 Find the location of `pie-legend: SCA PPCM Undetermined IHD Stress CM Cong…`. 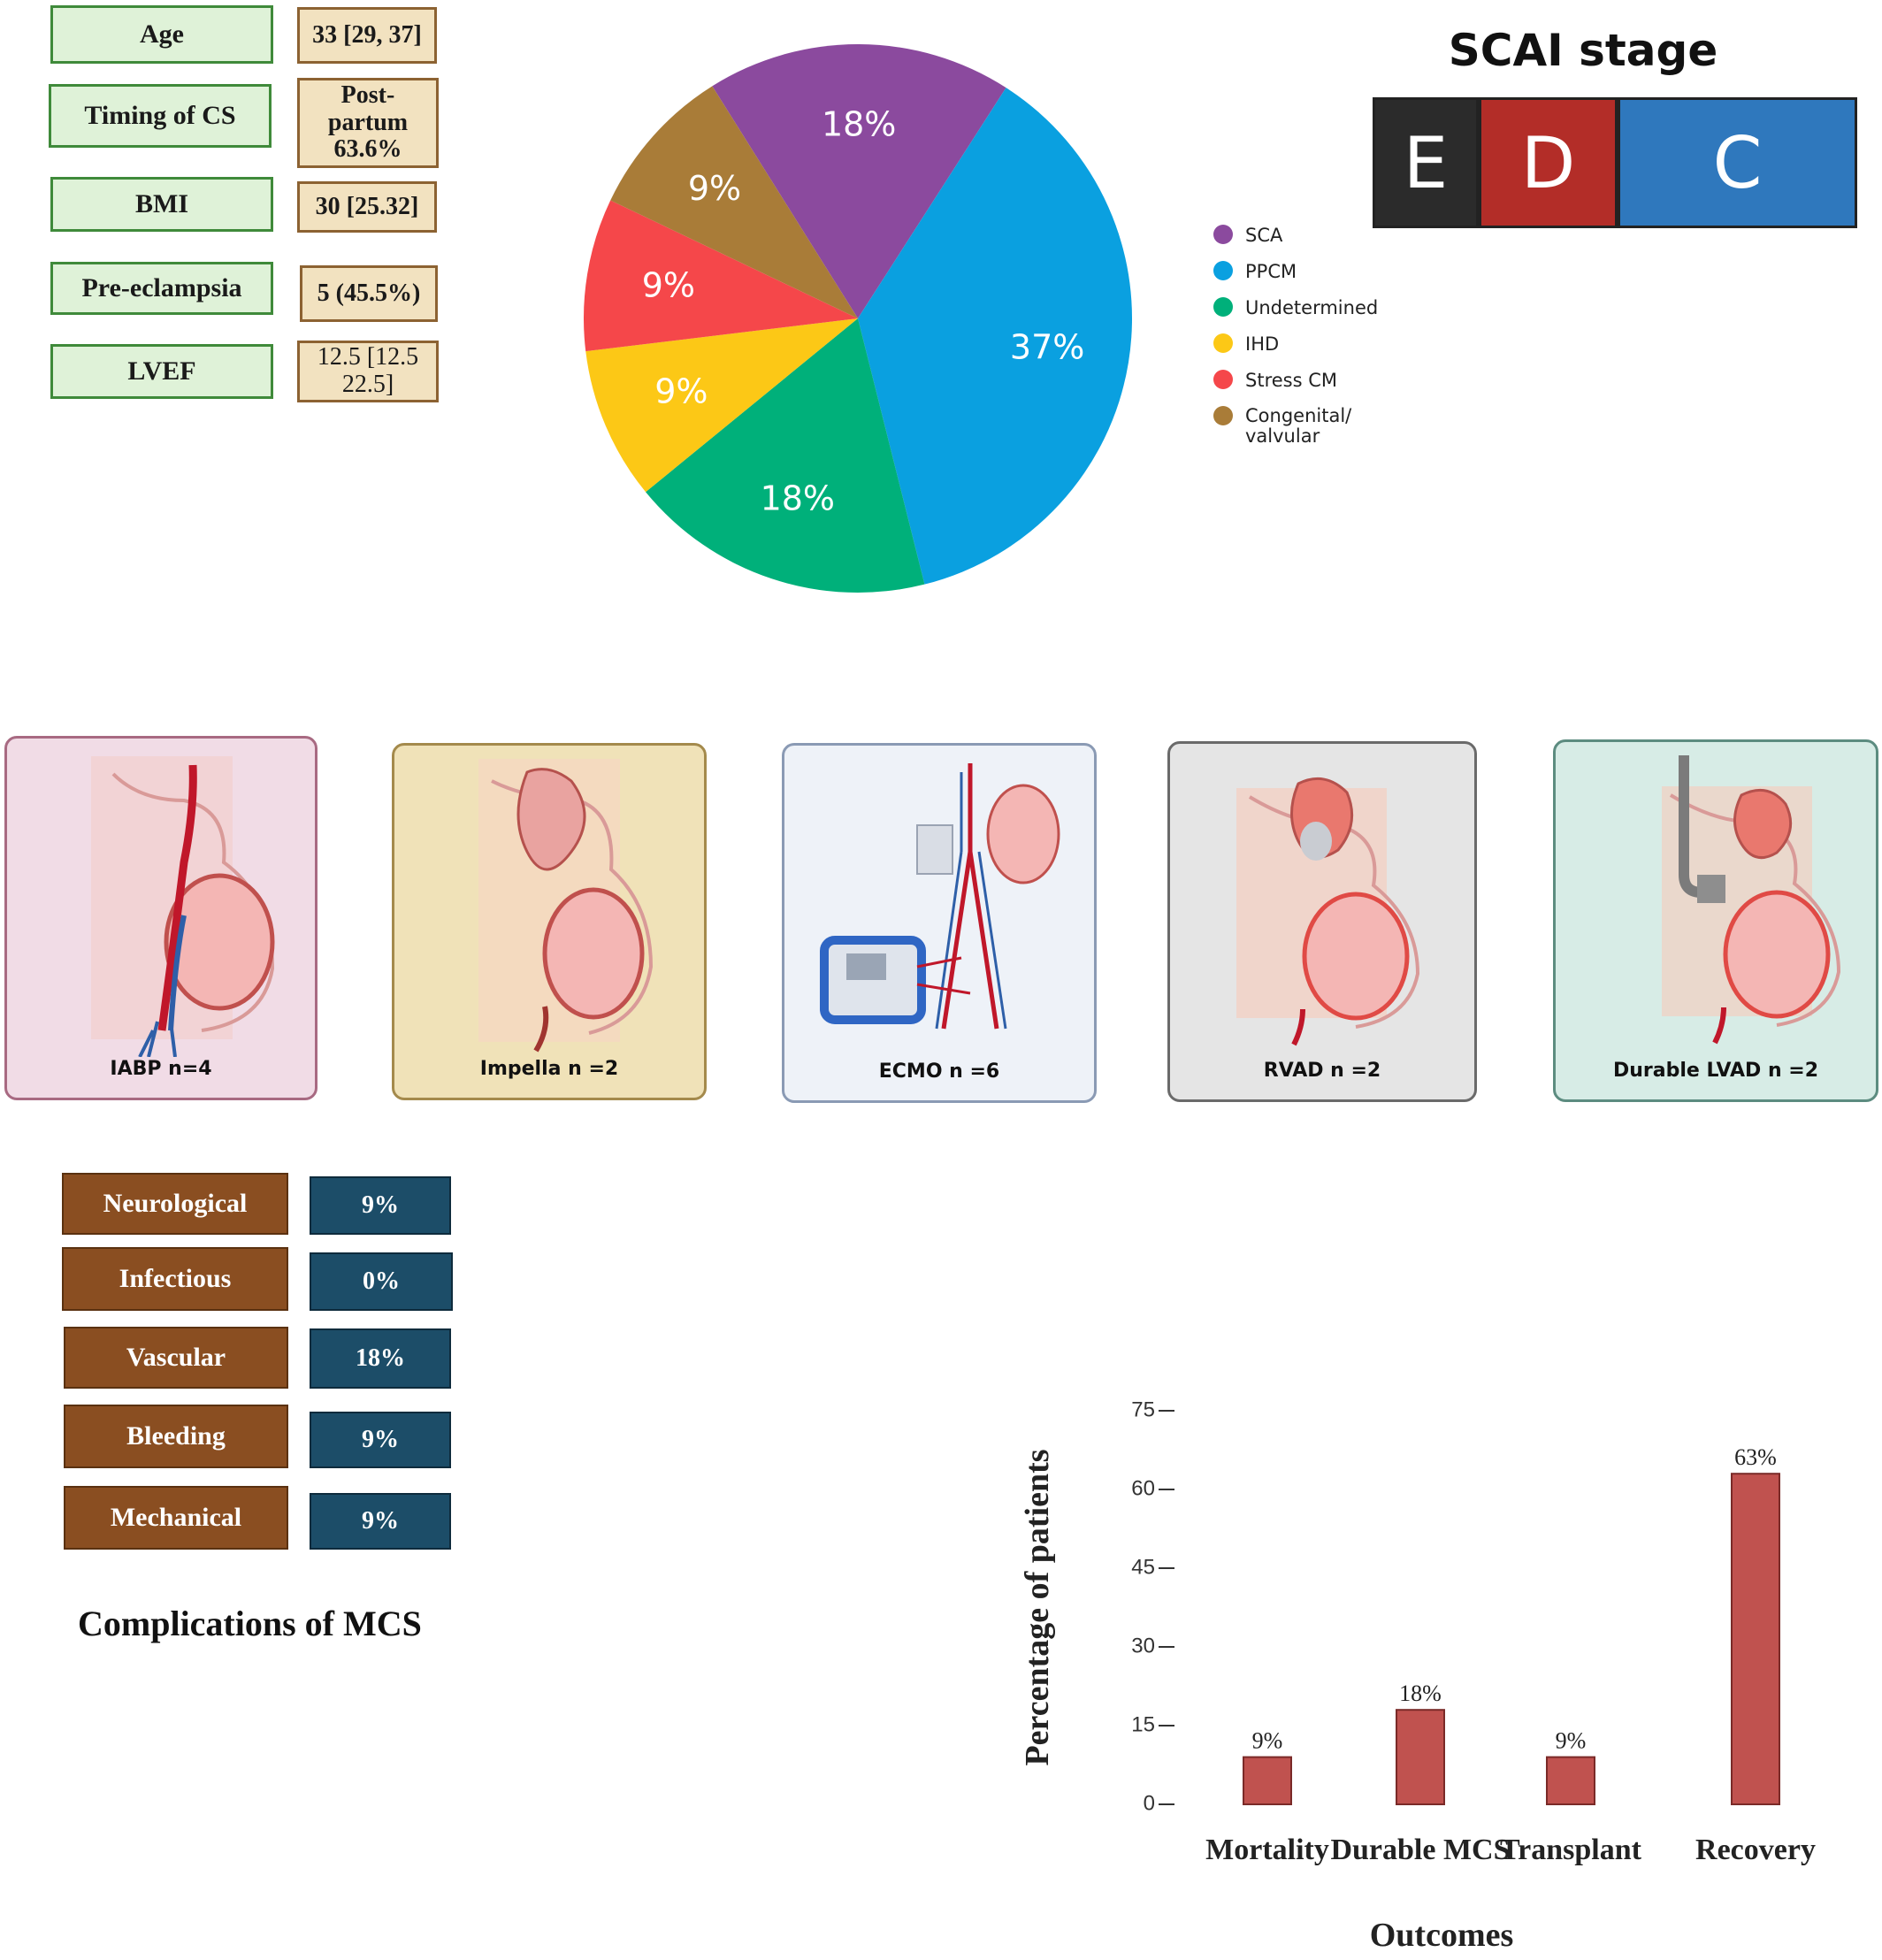

pie-legend: SCA PPCM Undetermined IHD Stress CM Cong… is located at coordinates (1301, 342).